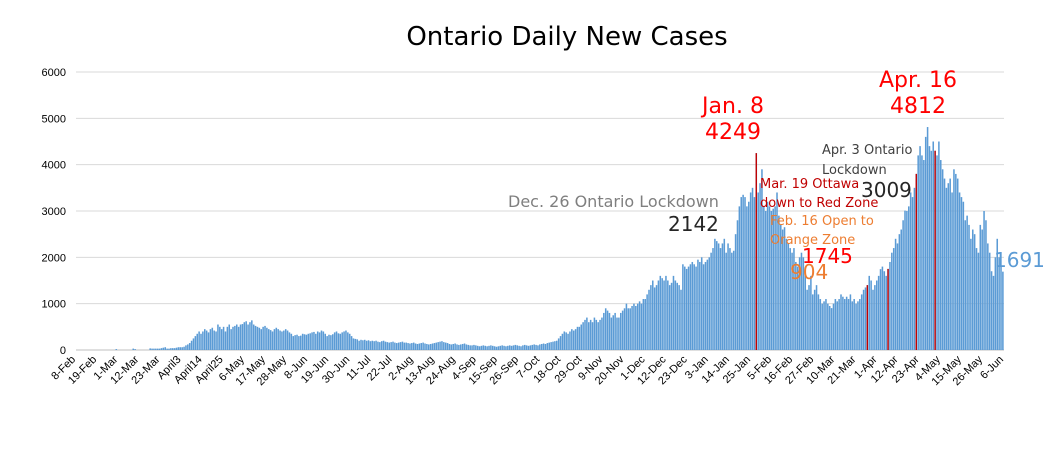 The image size is (1047, 449). Describe the element at coordinates (733, 132) in the screenshot. I see `annotation: 4249` at that location.